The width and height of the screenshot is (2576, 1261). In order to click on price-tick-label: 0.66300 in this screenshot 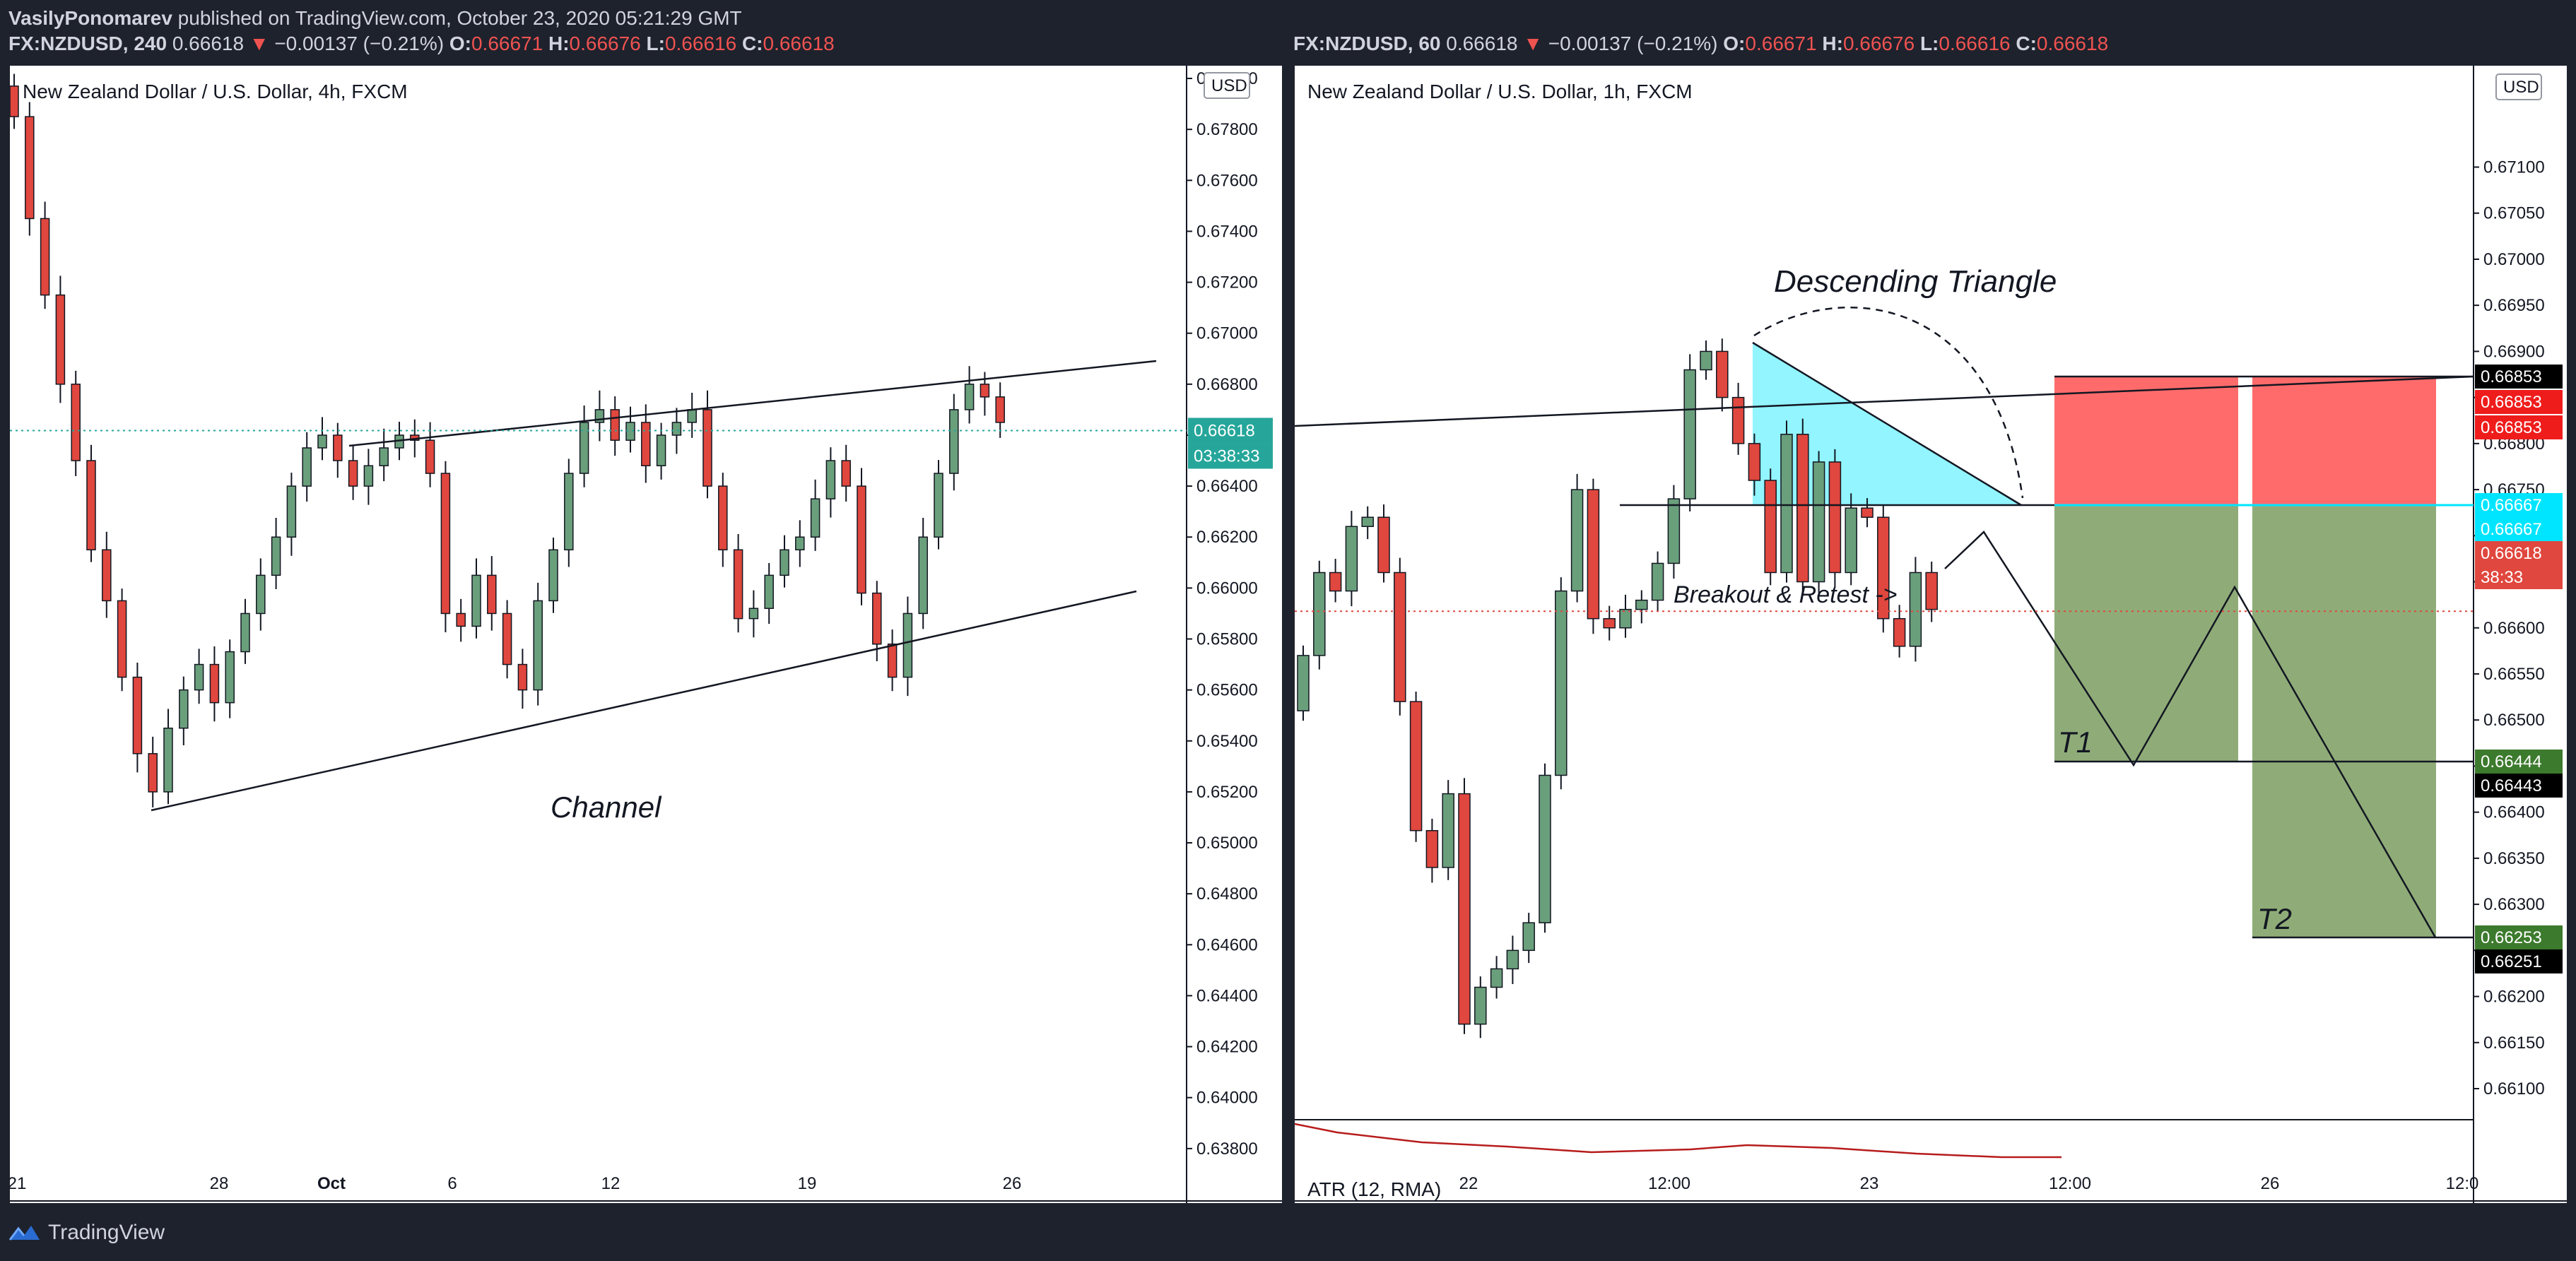, I will do `click(2514, 905)`.